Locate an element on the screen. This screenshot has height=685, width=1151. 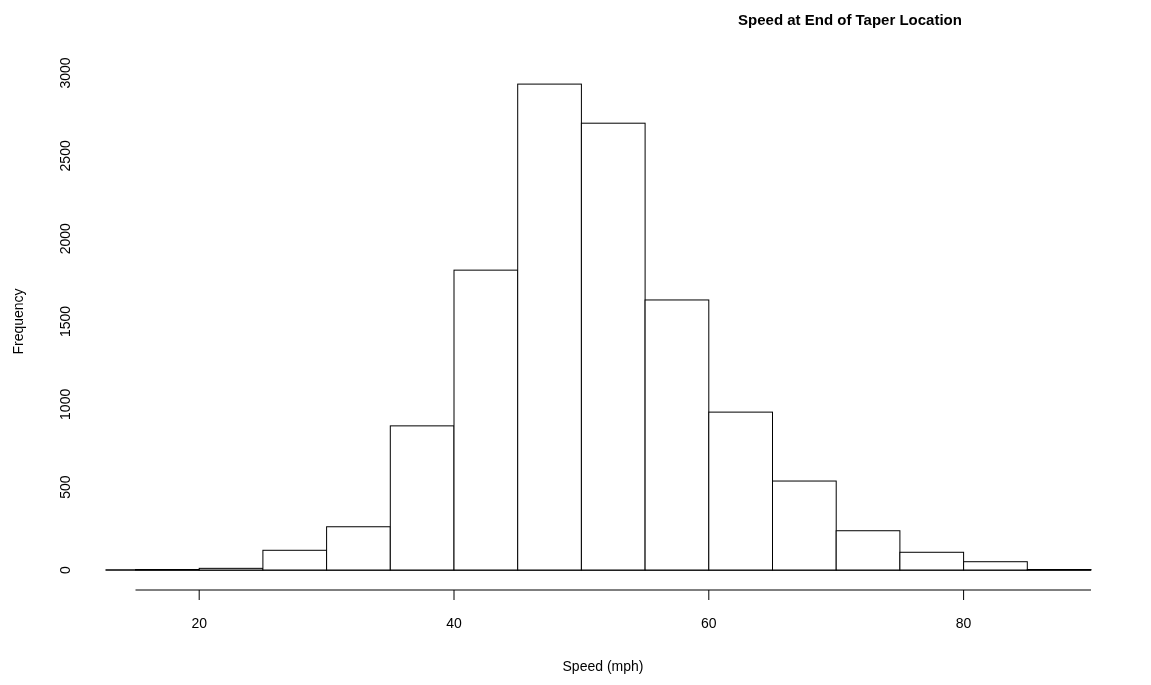
y-tick-label: 0 is located at coordinates (65, 569).